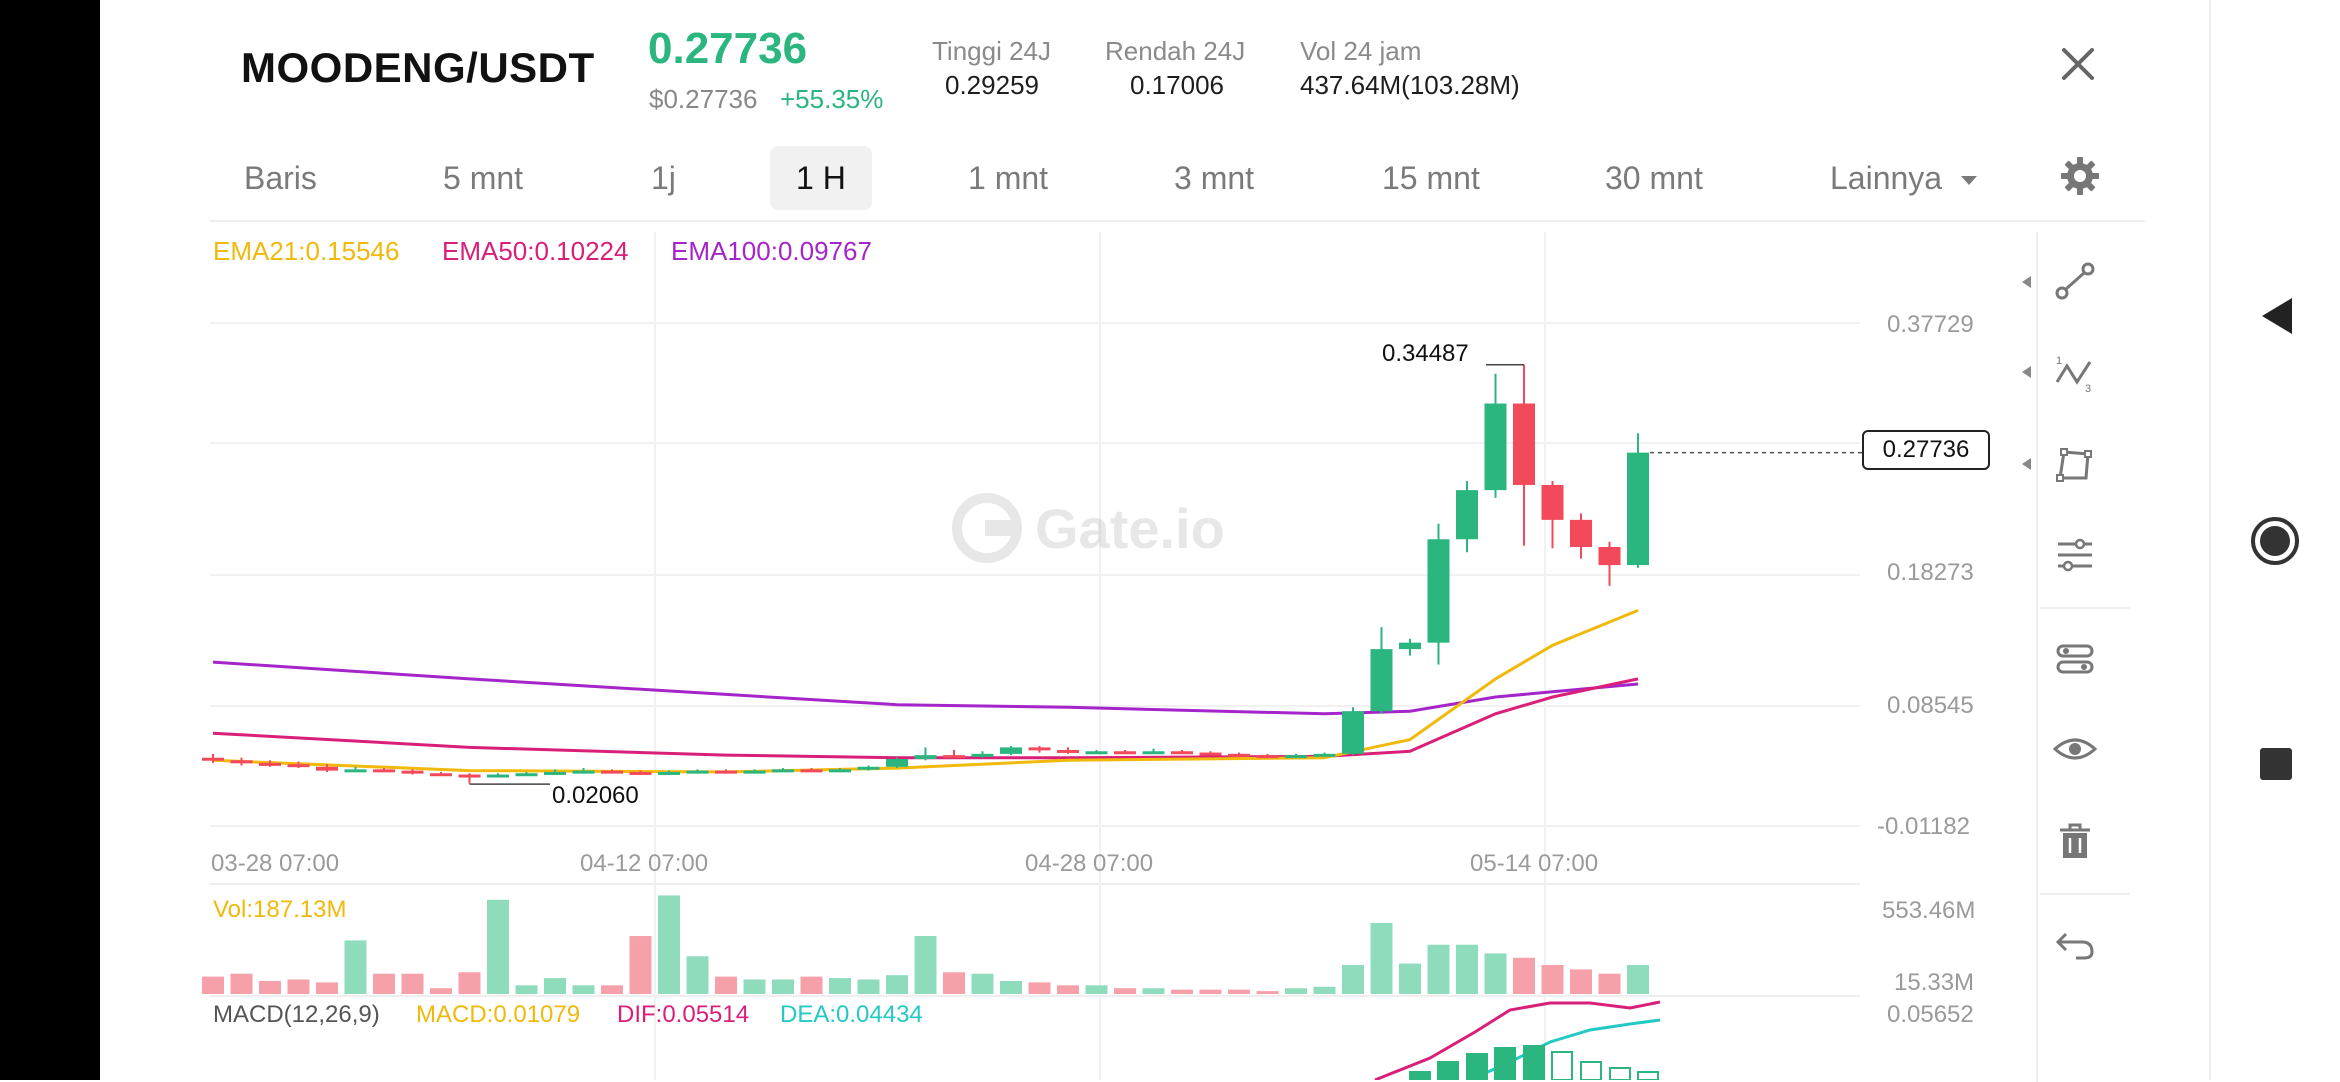  Describe the element at coordinates (2075, 945) in the screenshot. I see `undo-icon` at that location.